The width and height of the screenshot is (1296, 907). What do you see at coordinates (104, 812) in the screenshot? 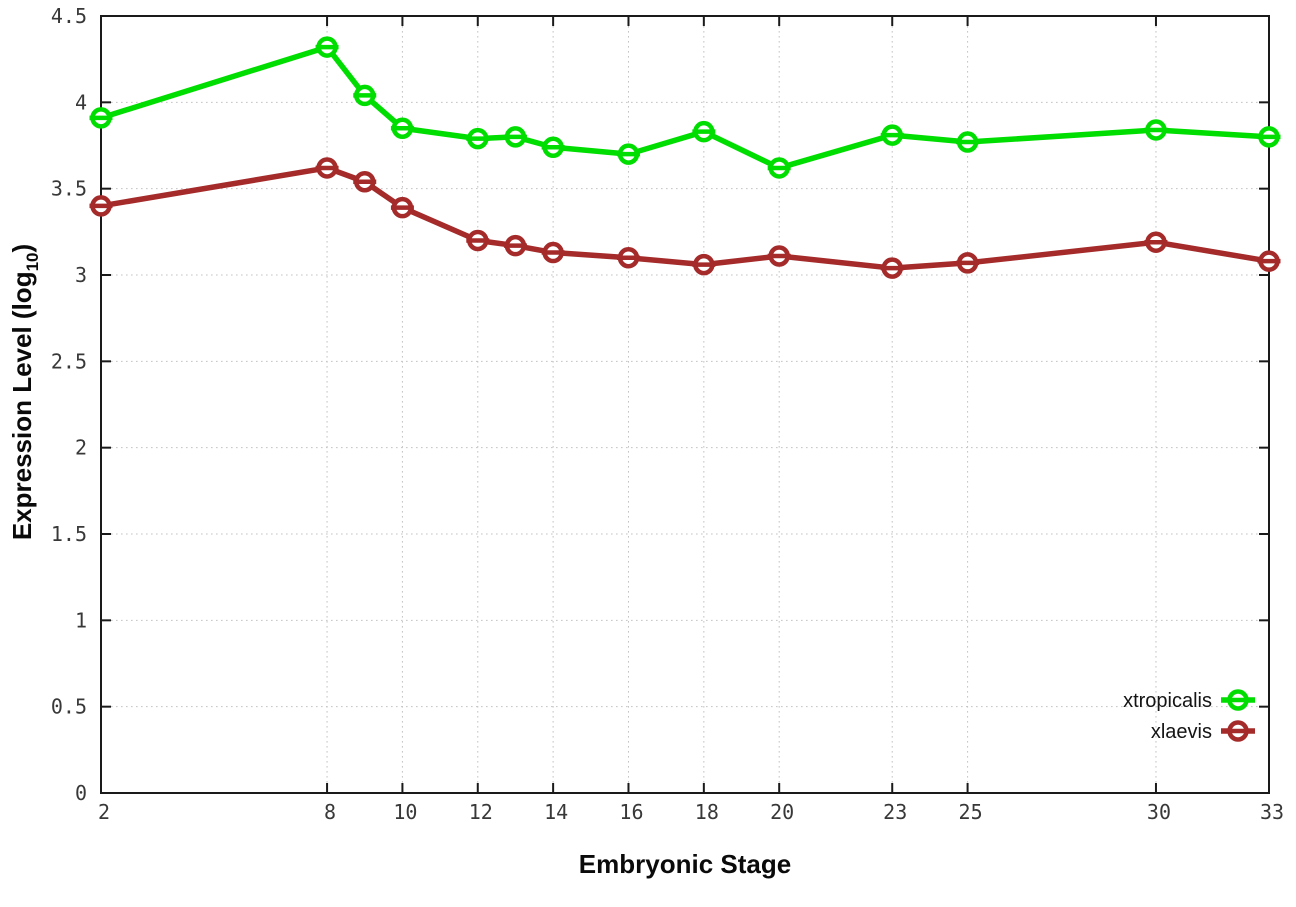
I see `x-tick-label: 2` at bounding box center [104, 812].